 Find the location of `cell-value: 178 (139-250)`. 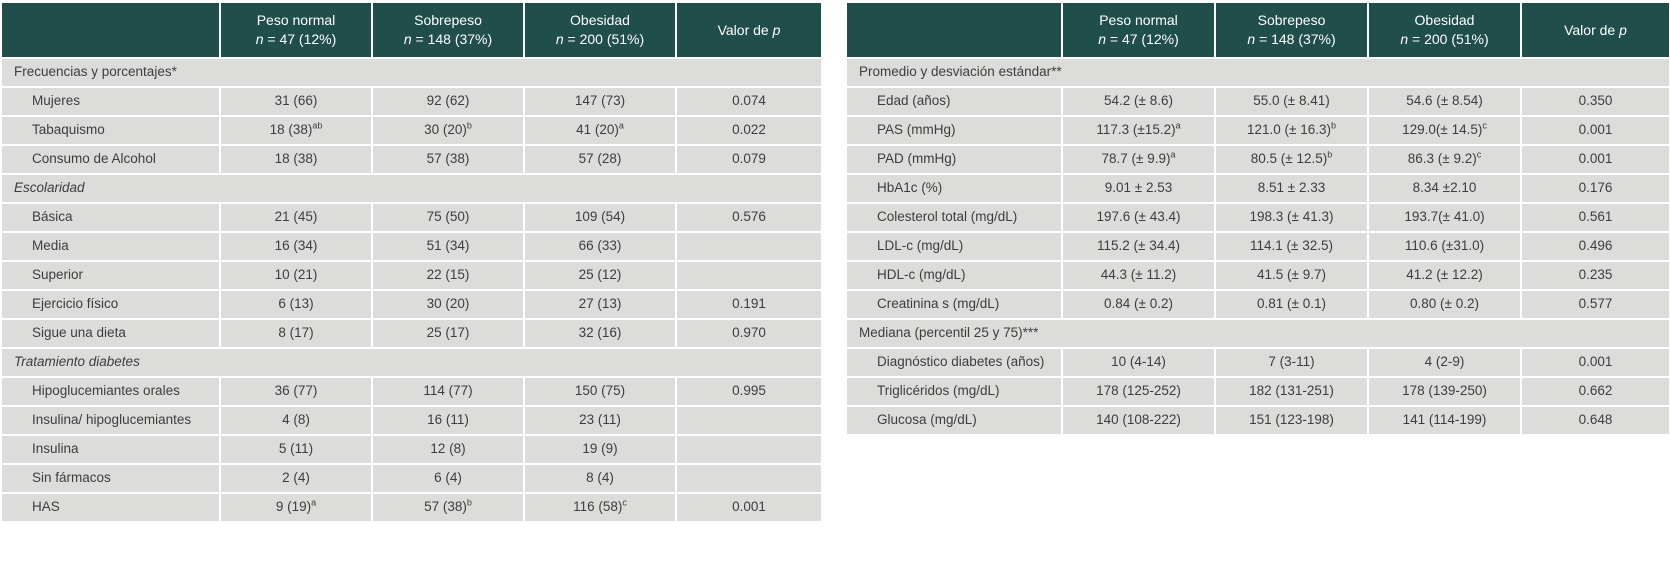

cell-value: 178 (139-250) is located at coordinates (1444, 391).